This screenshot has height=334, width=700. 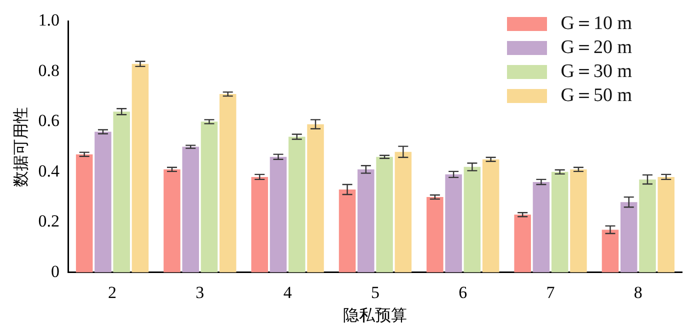 What do you see at coordinates (596, 24) in the screenshot?
I see `legend-label: G＝10 m` at bounding box center [596, 24].